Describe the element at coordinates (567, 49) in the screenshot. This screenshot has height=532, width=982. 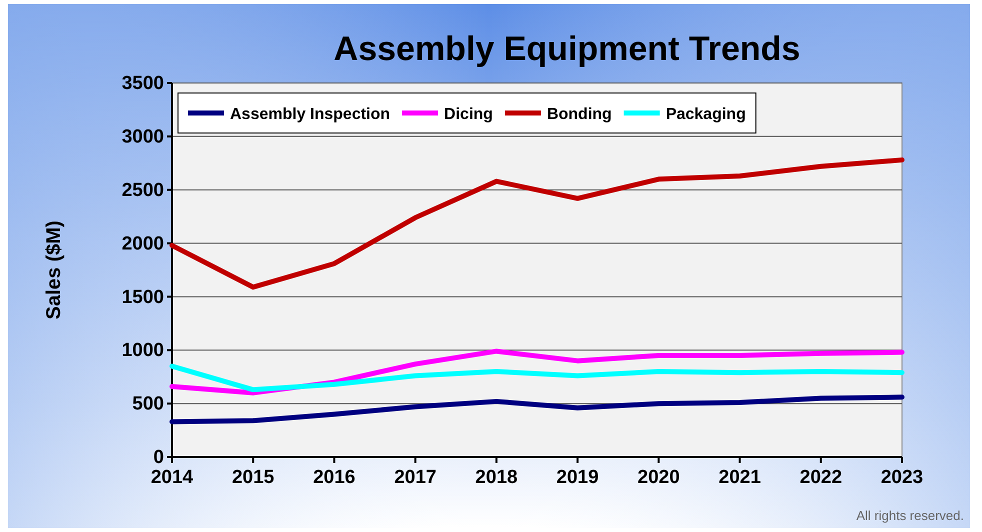
I see `chart-title: Assembly Equipment Trends` at that location.